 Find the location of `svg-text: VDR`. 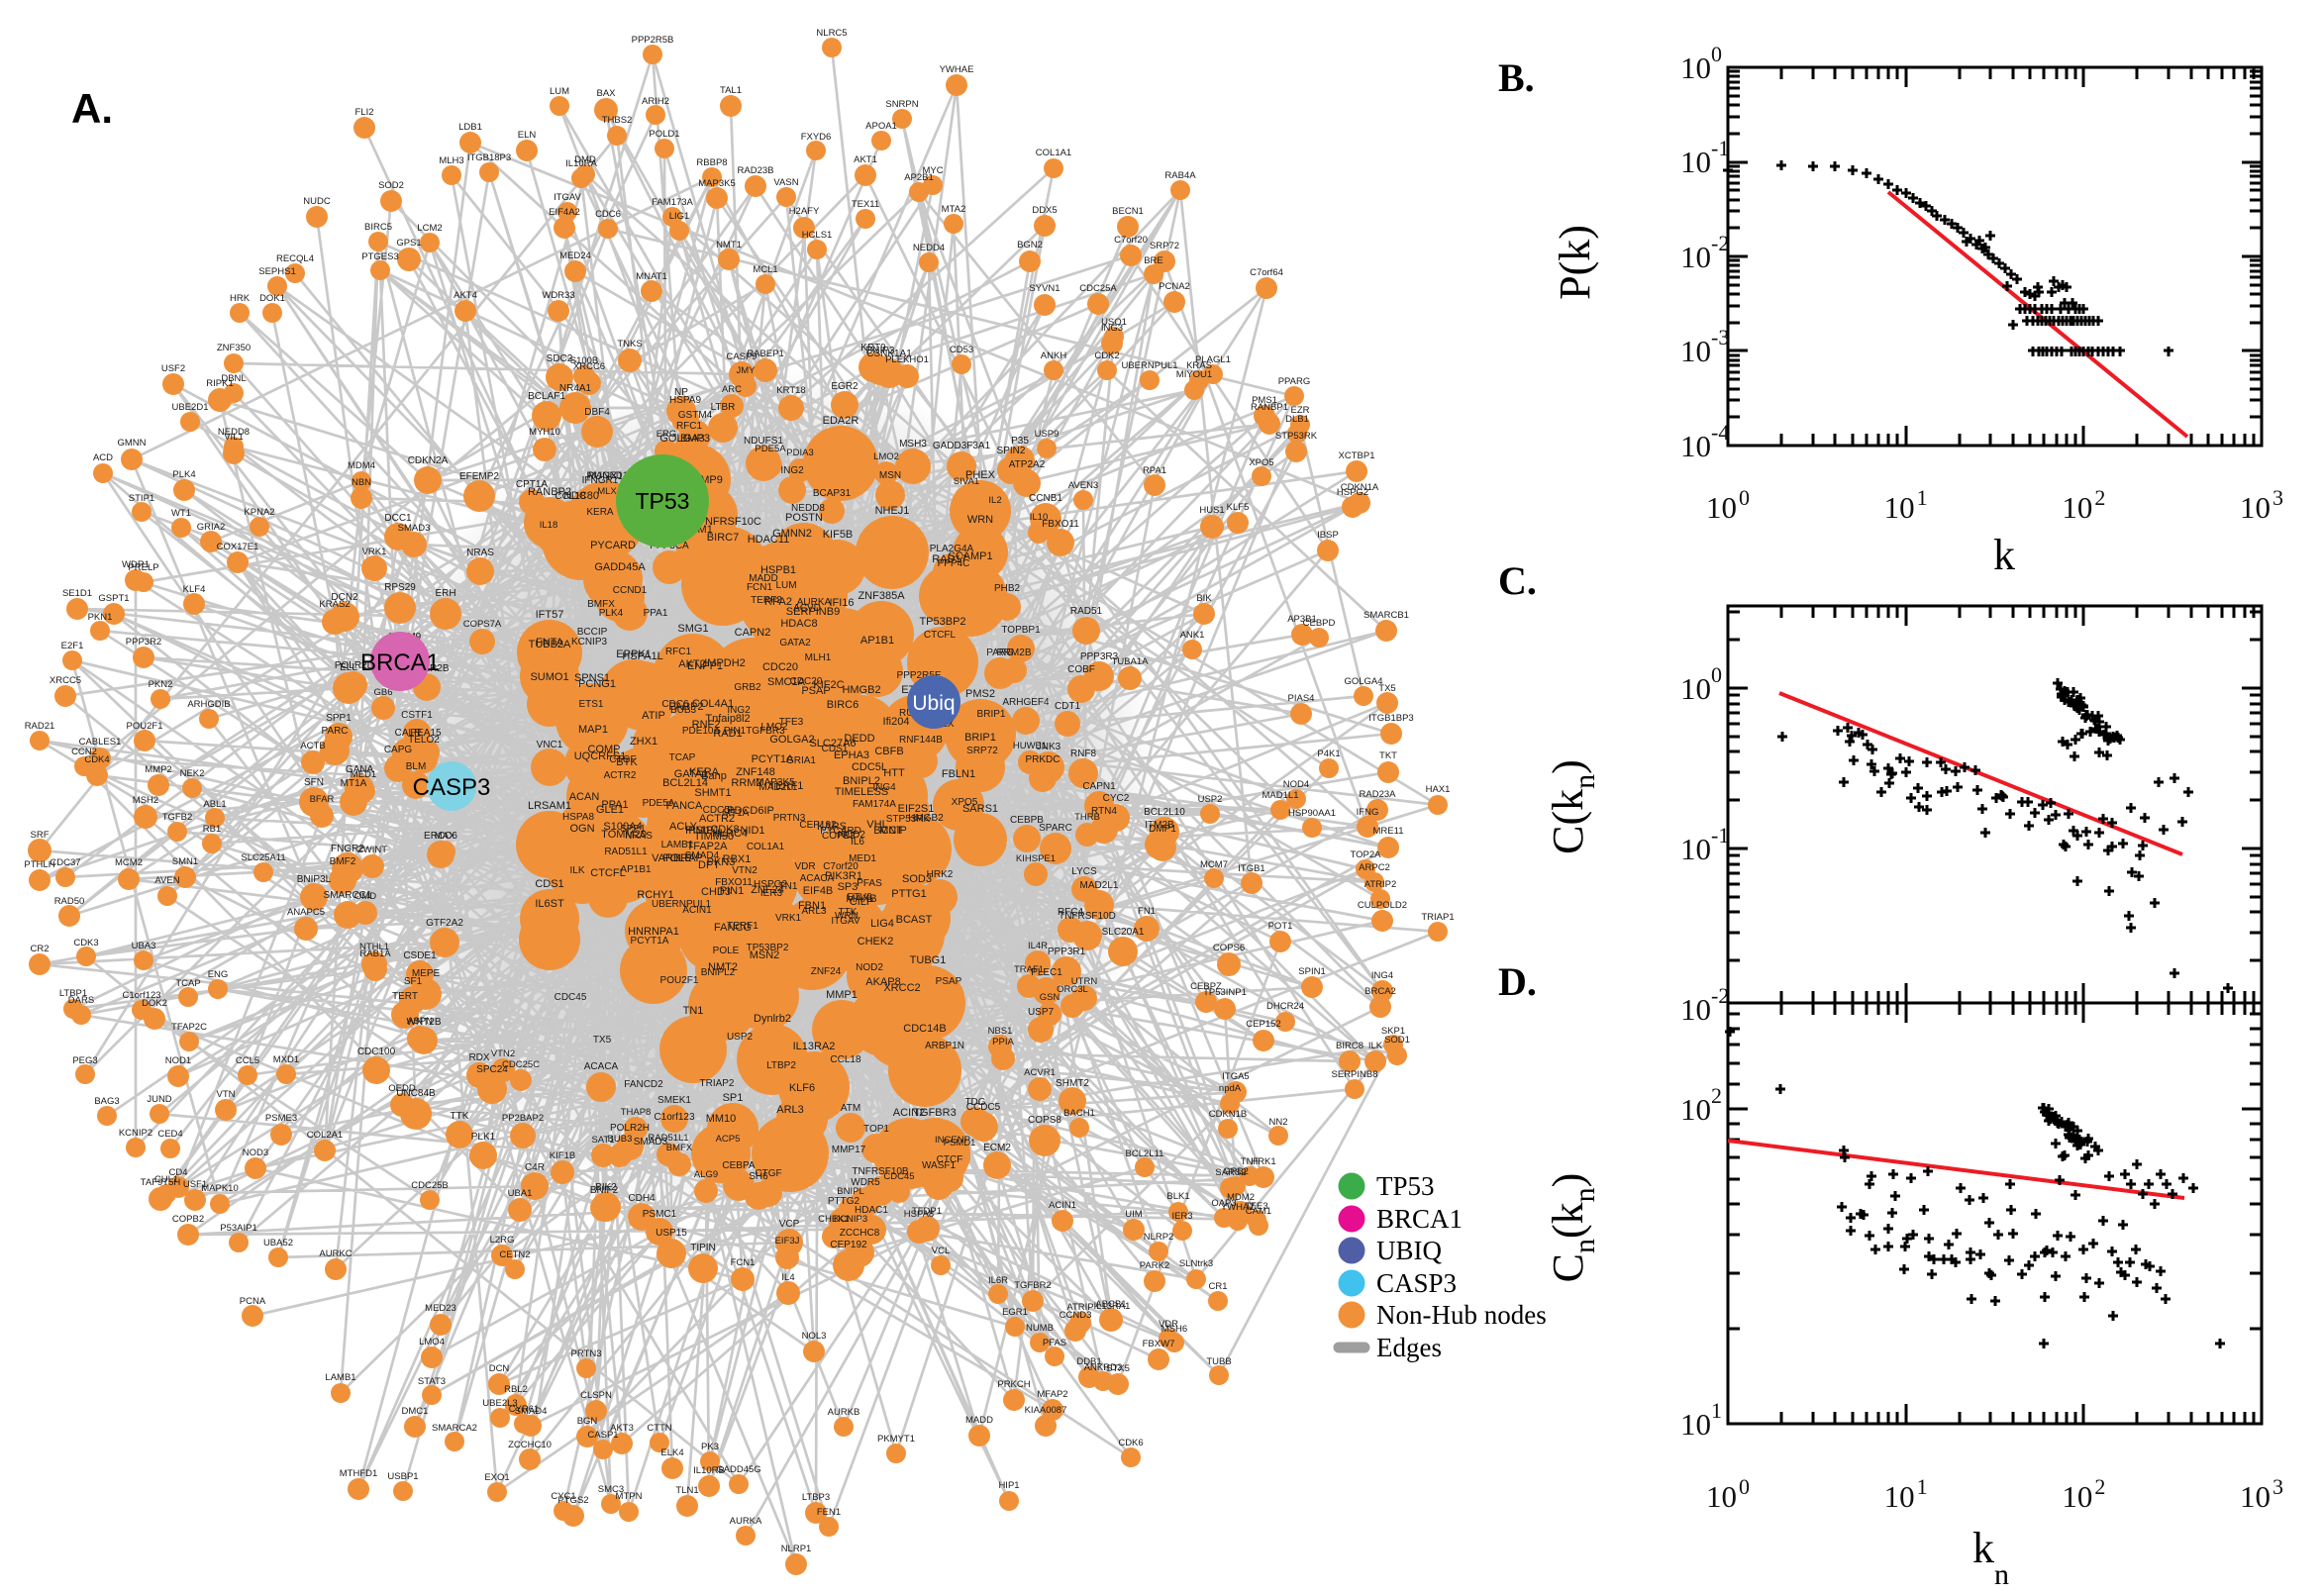

svg-text: VDR is located at coordinates (1168, 1324).